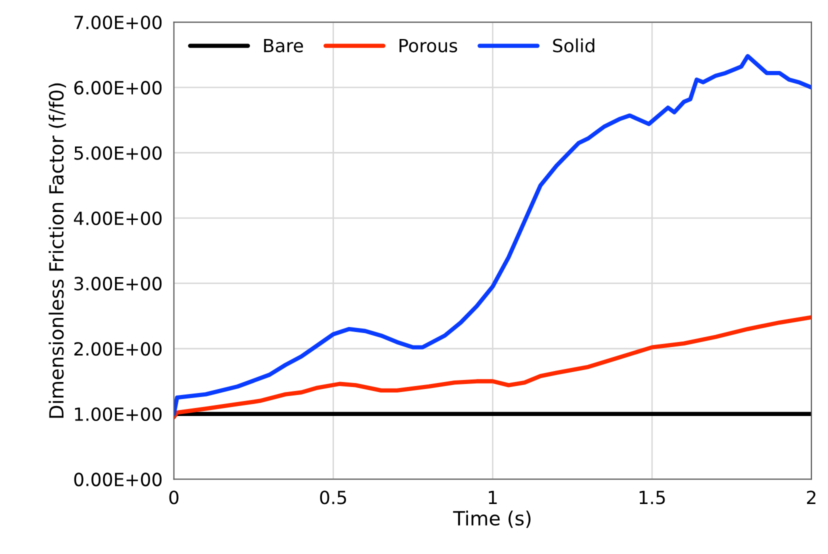  I want to click on y-tick-label: 6.00E+00, so click(118, 87).